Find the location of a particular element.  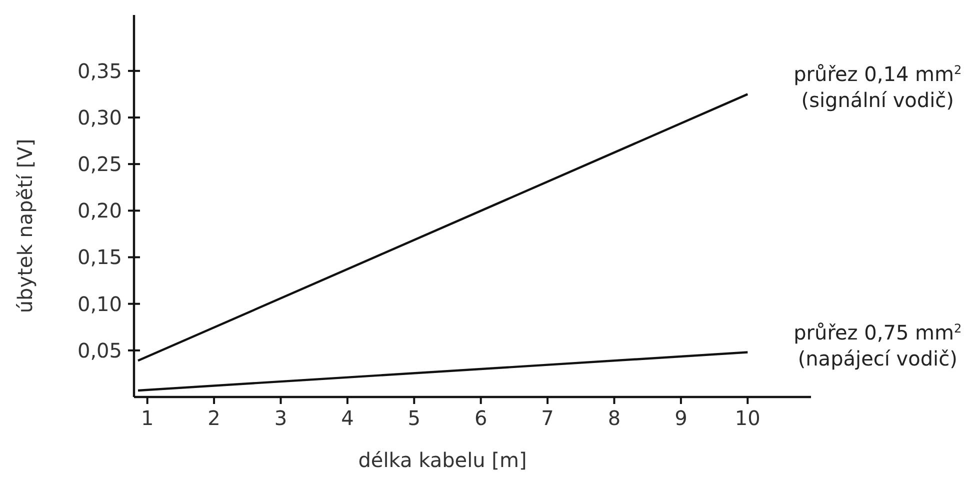

y-tick-label: 0,10 is located at coordinates (99, 304).